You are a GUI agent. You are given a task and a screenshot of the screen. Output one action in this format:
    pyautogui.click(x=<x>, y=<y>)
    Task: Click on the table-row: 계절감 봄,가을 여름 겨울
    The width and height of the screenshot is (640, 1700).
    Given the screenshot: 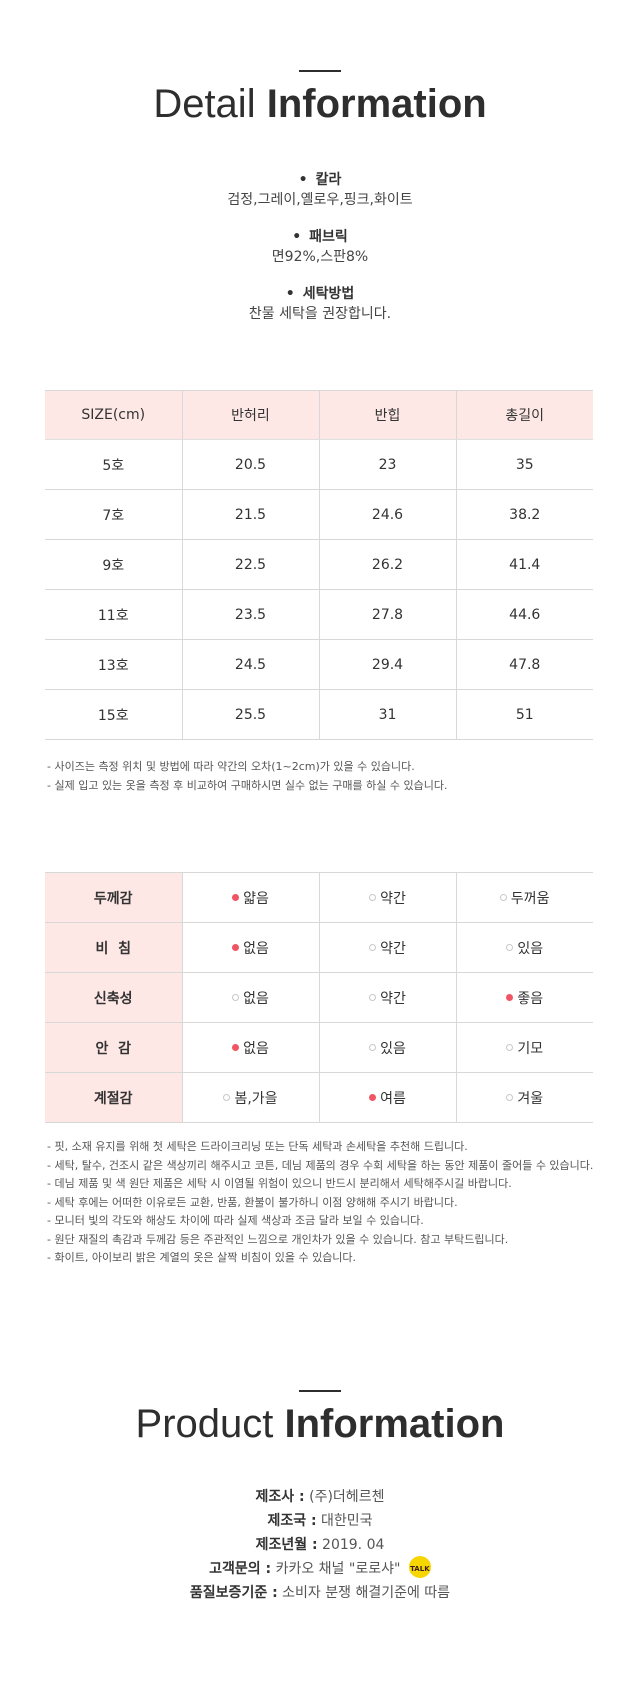 What is the action you would take?
    pyautogui.click(x=319, y=1097)
    